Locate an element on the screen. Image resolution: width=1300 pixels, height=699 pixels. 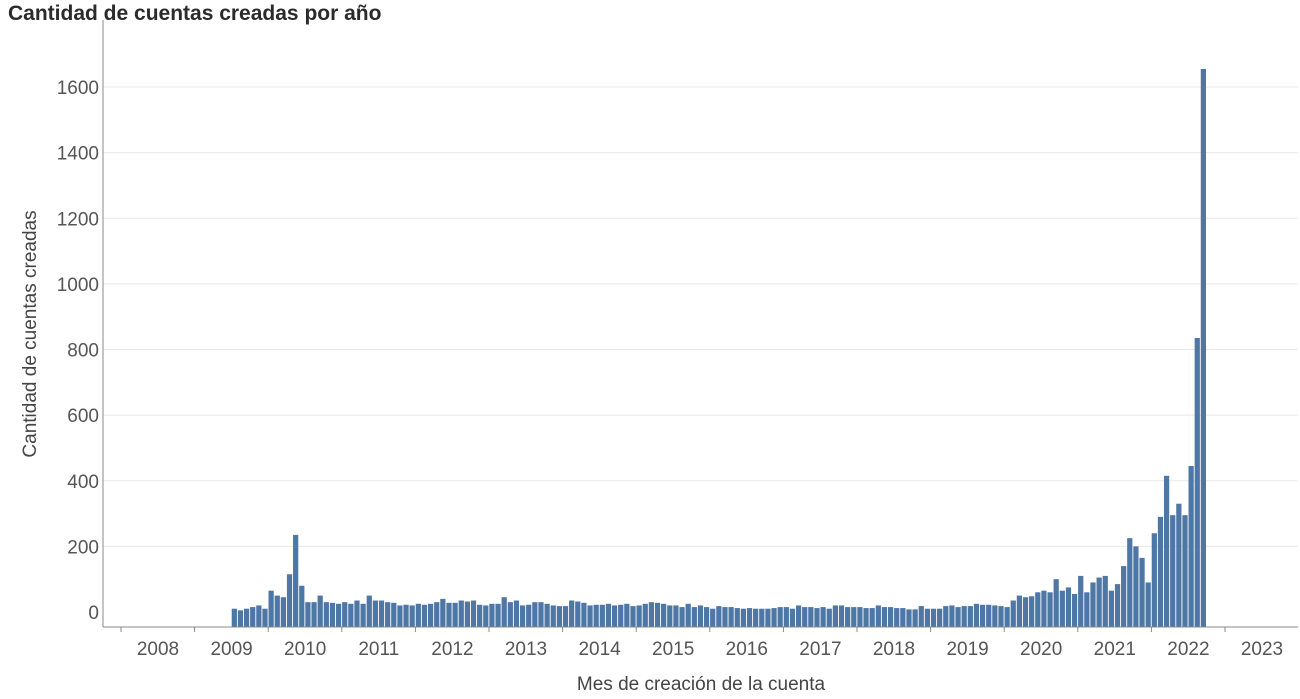
x-tick-label: 2019 is located at coordinates (967, 649).